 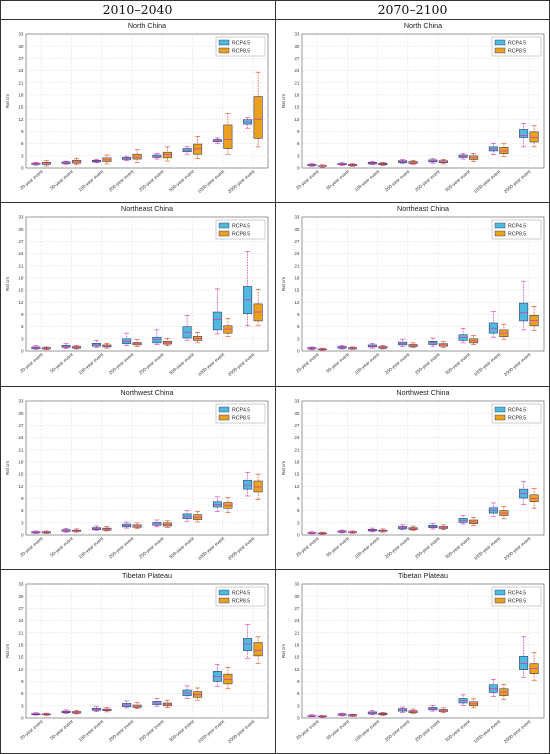 I want to click on y-tick-label: 18, so click(x=297, y=462).